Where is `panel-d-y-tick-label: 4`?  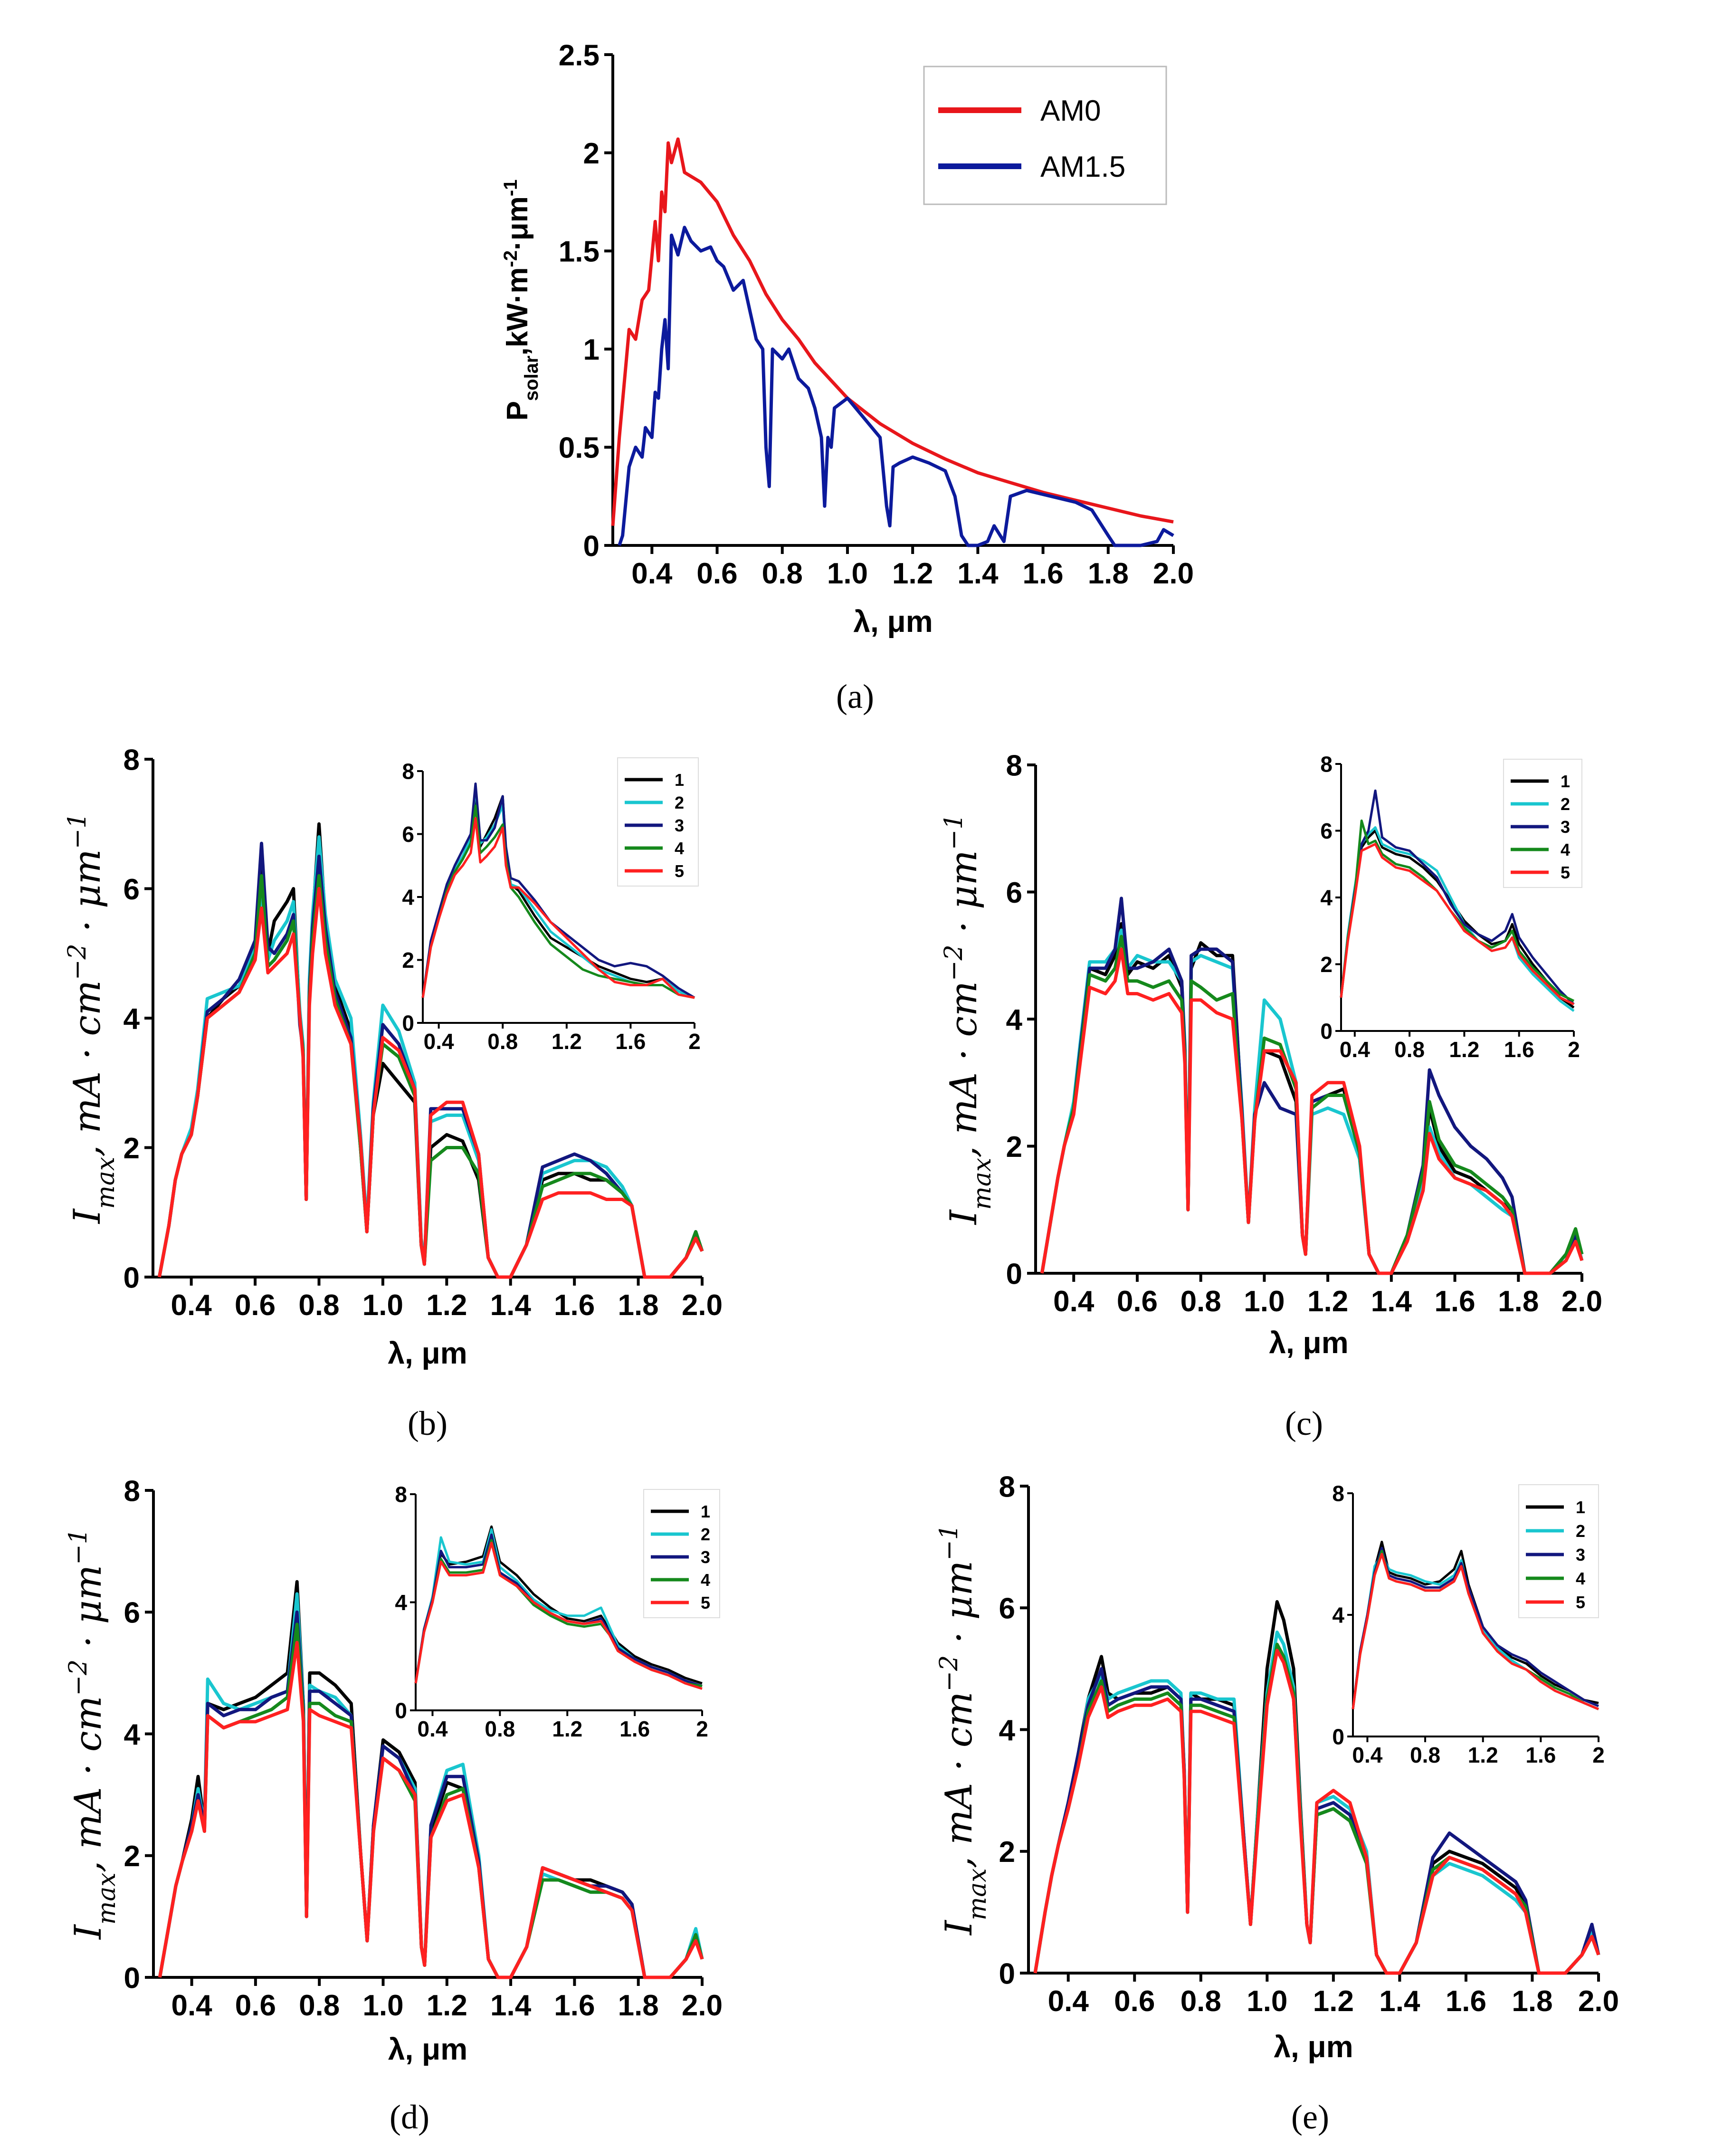
panel-d-y-tick-label: 4 is located at coordinates (132, 1735).